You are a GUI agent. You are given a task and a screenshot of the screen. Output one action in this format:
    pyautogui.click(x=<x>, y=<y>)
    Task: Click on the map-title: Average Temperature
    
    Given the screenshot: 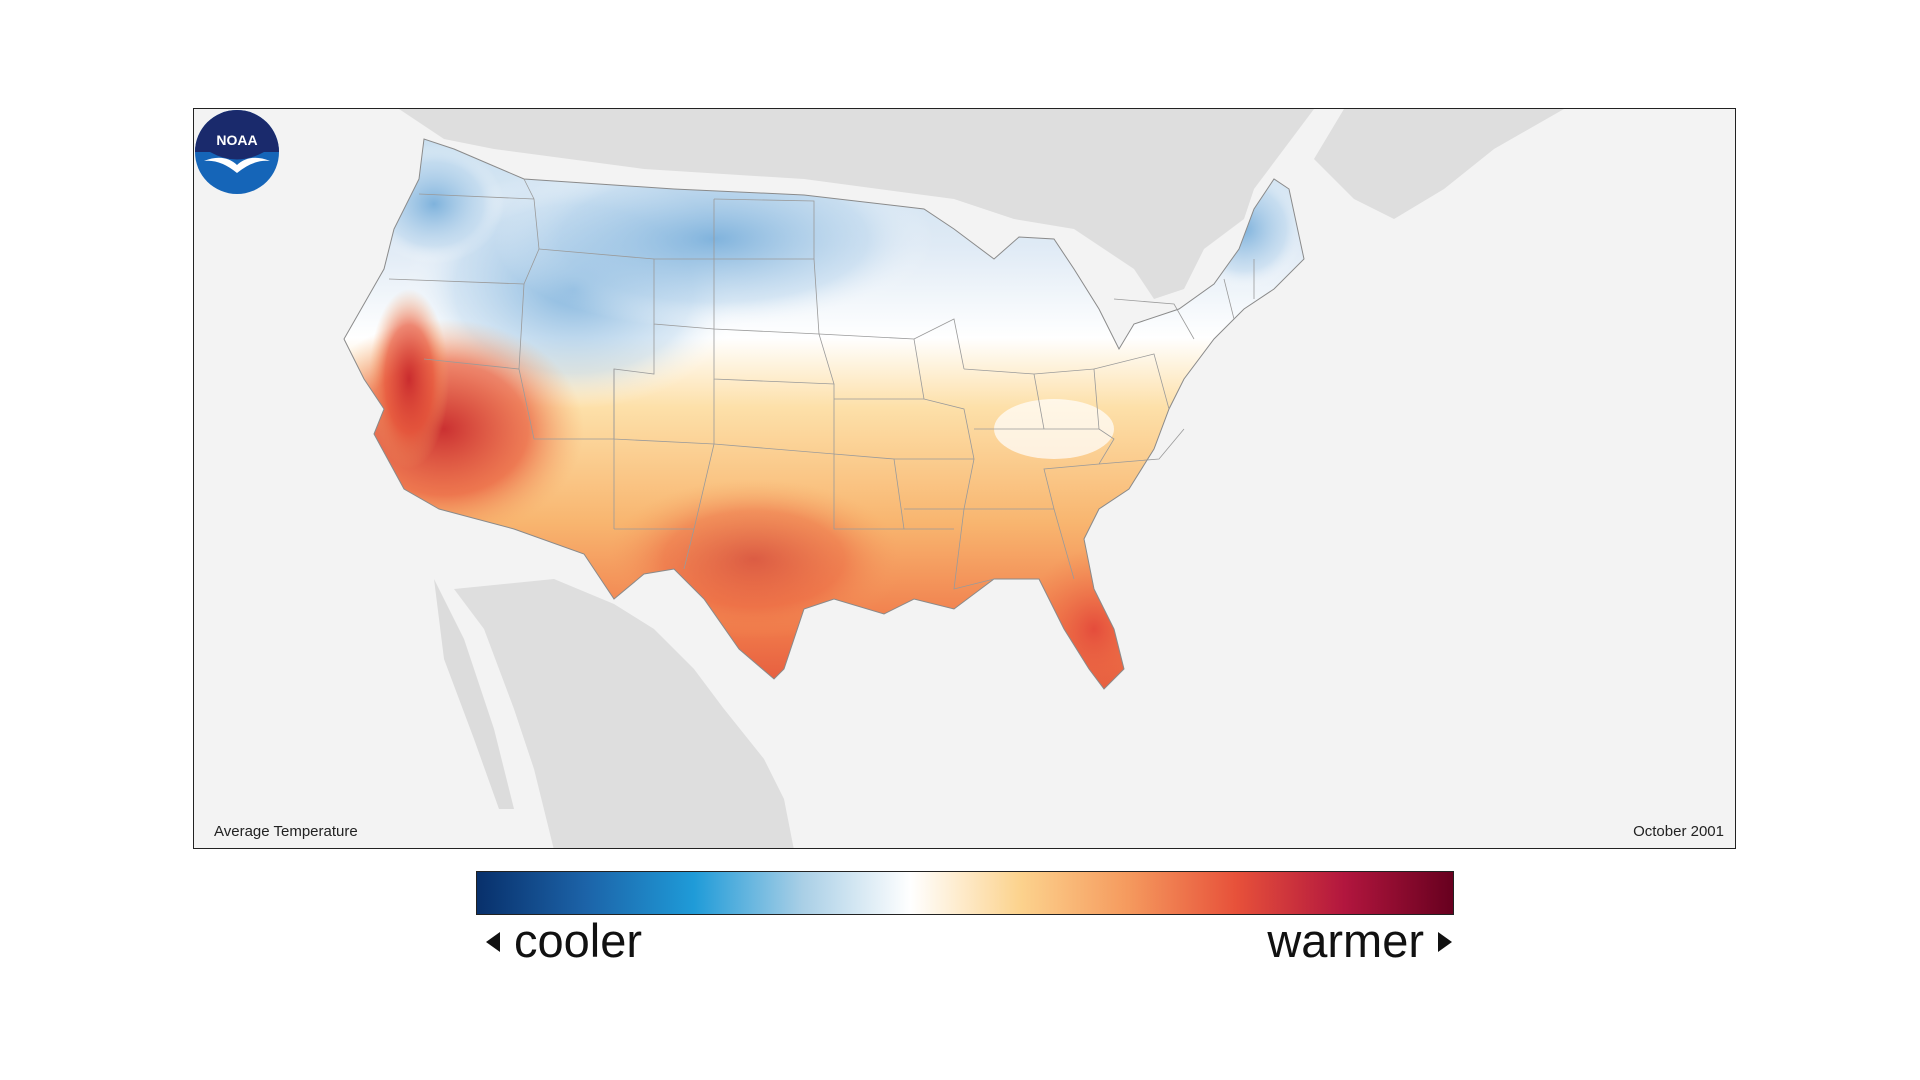 What is the action you would take?
    pyautogui.click(x=286, y=831)
    